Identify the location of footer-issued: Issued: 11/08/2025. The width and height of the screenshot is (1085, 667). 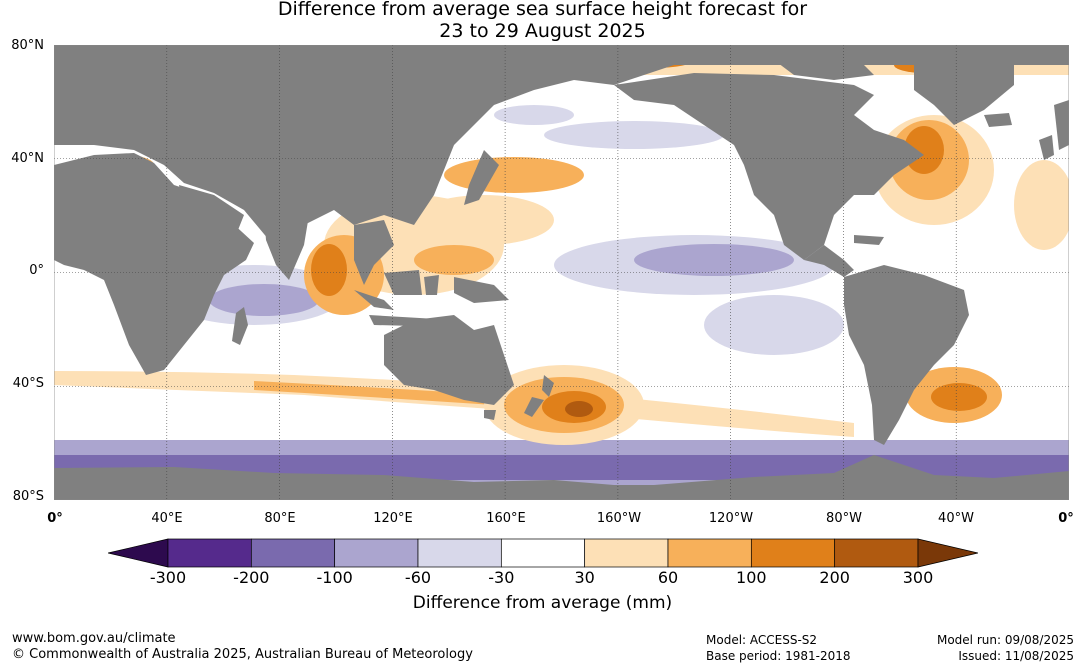
(1016, 656).